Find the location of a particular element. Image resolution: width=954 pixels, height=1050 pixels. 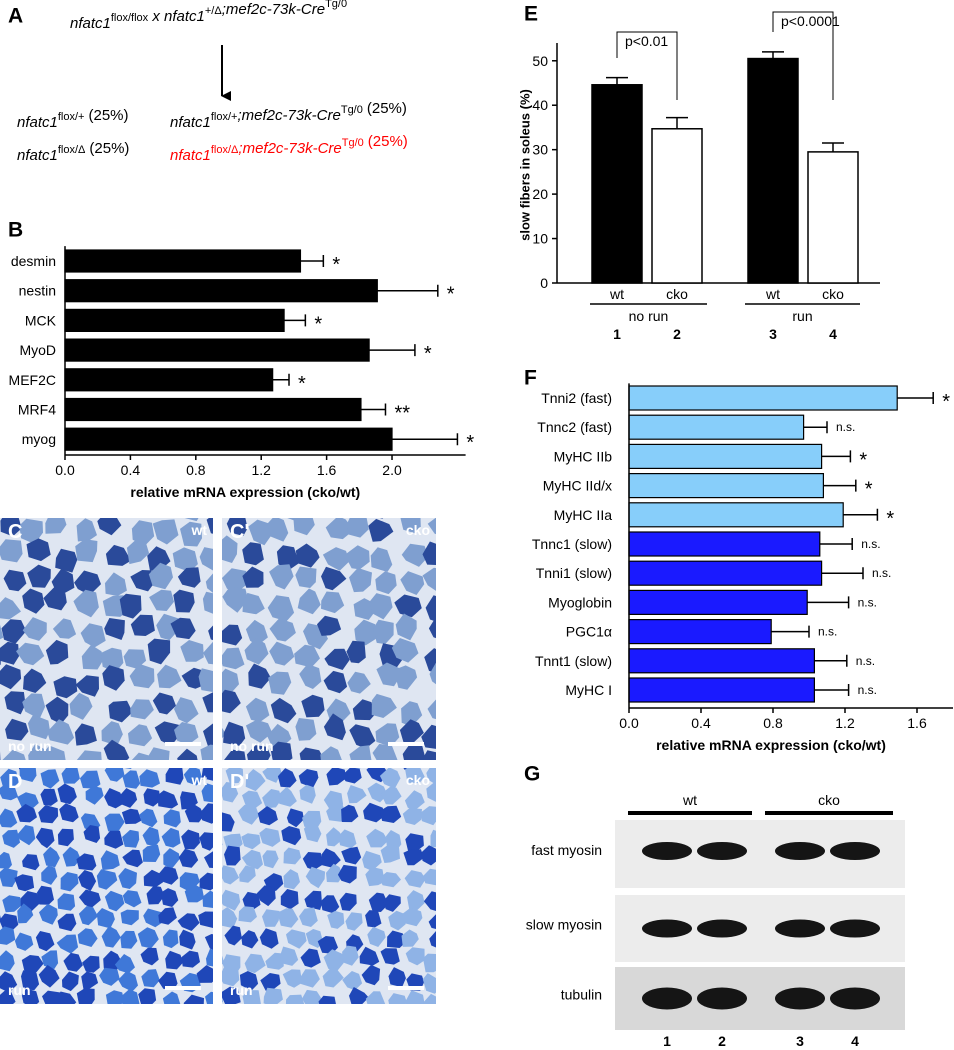

genotype-superscript: flox/+ is located at coordinates (71, 117).